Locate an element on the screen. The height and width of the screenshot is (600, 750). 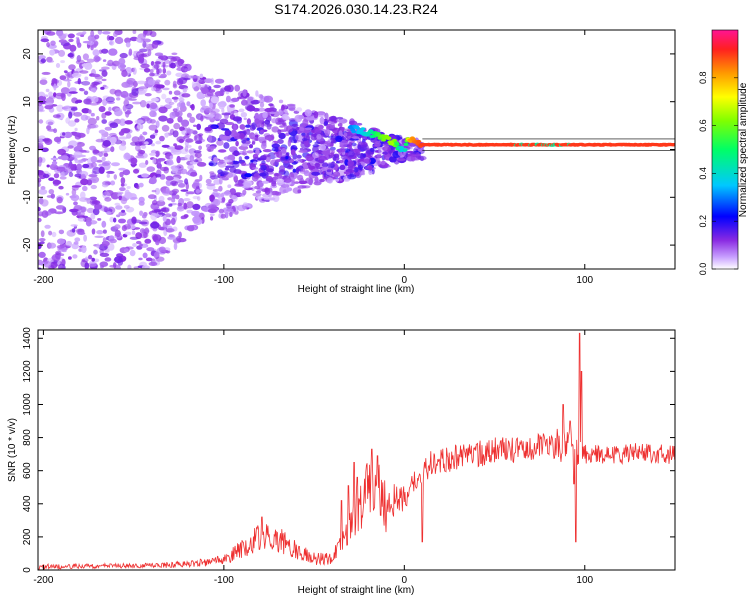
y-tick-label: 200 is located at coordinates (27, 536).